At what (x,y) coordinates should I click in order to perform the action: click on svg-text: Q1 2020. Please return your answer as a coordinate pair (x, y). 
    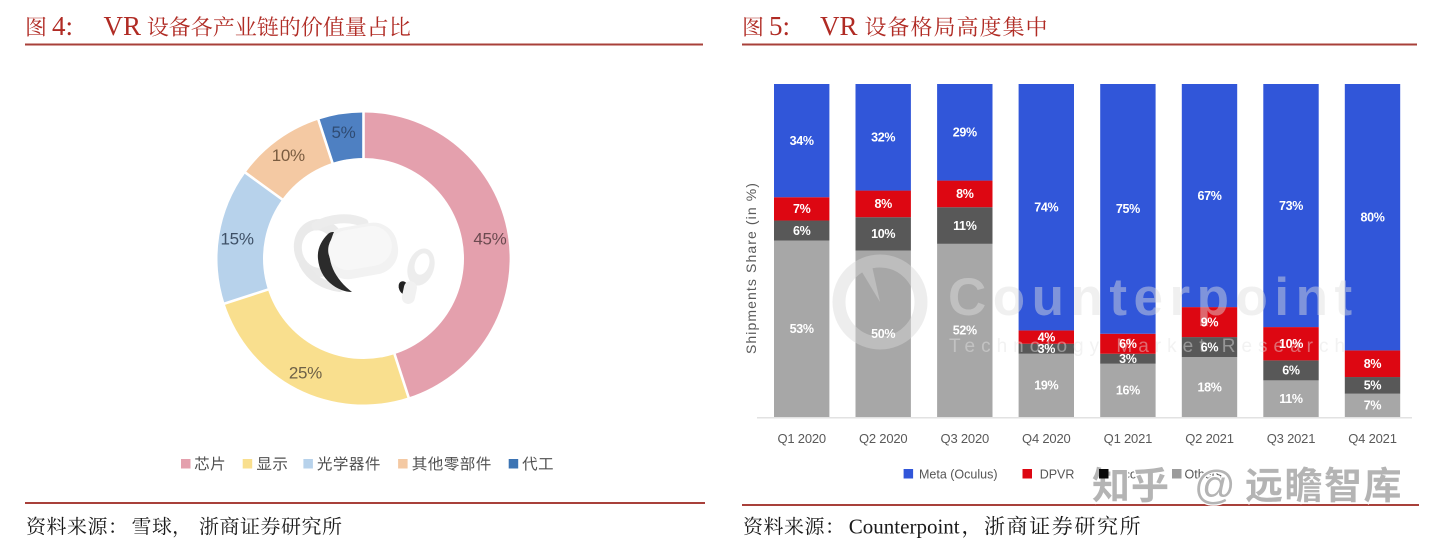
    Looking at the image, I should click on (801, 438).